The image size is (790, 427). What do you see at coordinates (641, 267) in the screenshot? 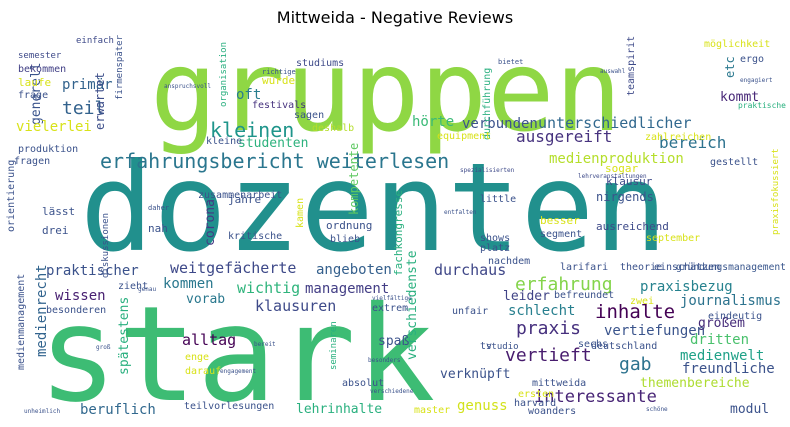
I see `word-theorie: theorie` at bounding box center [641, 267].